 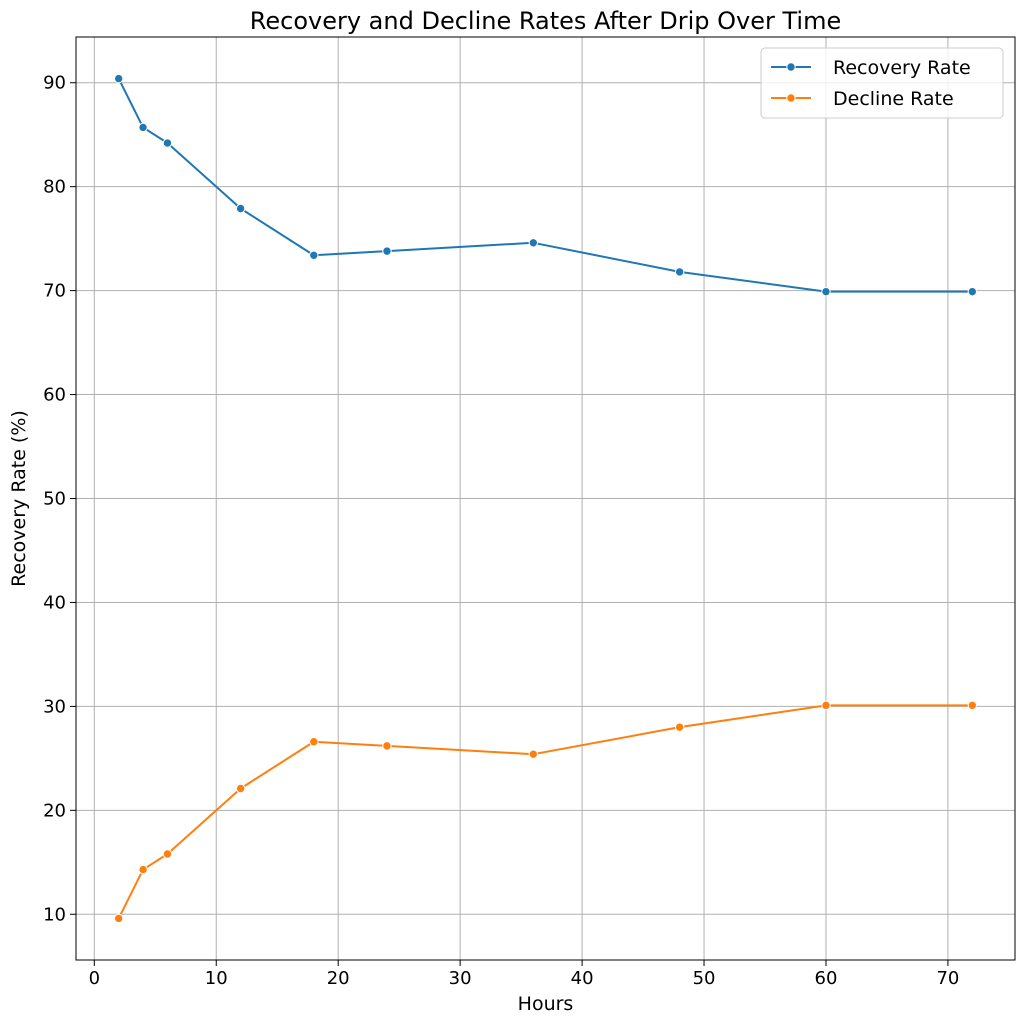 What do you see at coordinates (54, 83) in the screenshot?
I see `y-tick-label: 90` at bounding box center [54, 83].